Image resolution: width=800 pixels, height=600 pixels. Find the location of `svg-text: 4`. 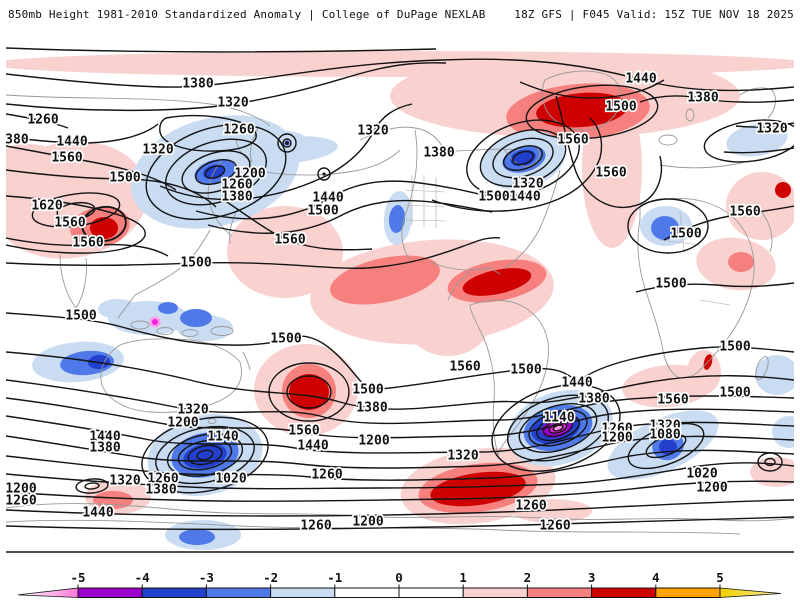

svg-text: 4 is located at coordinates (656, 577).